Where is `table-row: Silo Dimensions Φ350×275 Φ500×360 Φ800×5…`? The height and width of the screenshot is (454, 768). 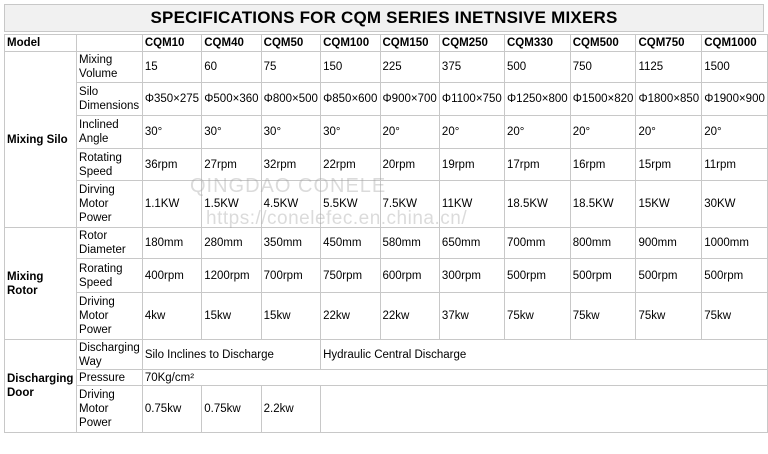 table-row: Silo Dimensions Φ350×275 Φ500×360 Φ800×5… is located at coordinates (386, 99).